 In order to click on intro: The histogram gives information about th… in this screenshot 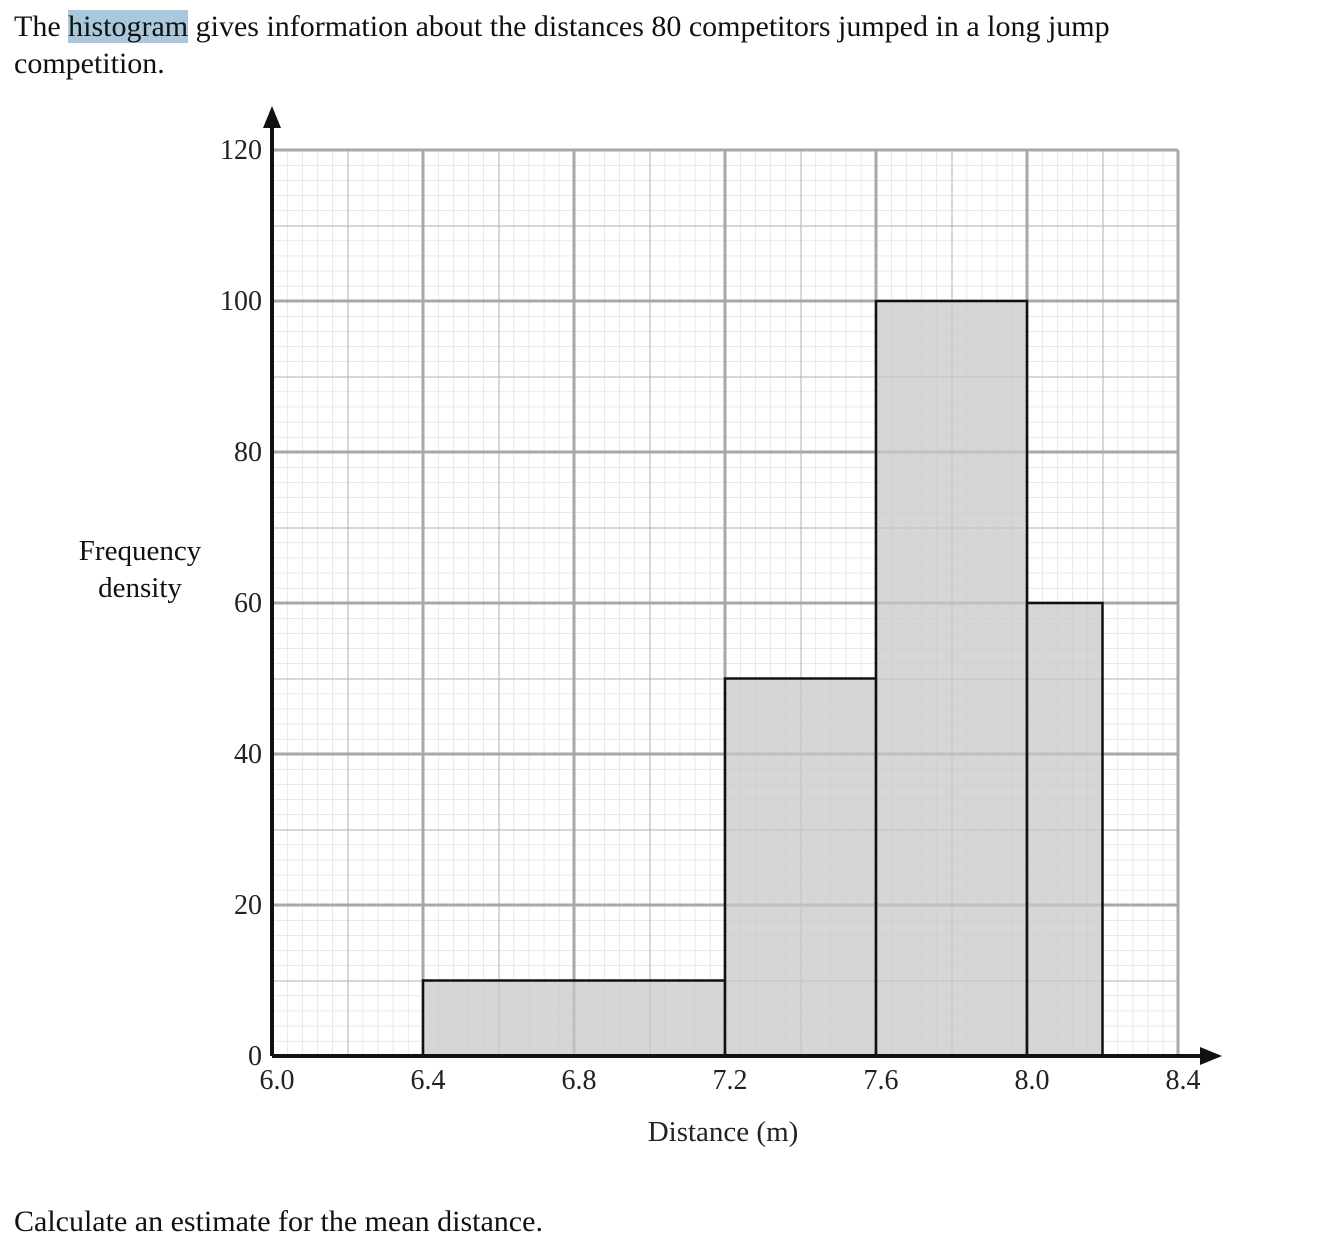, I will do `click(579, 45)`.